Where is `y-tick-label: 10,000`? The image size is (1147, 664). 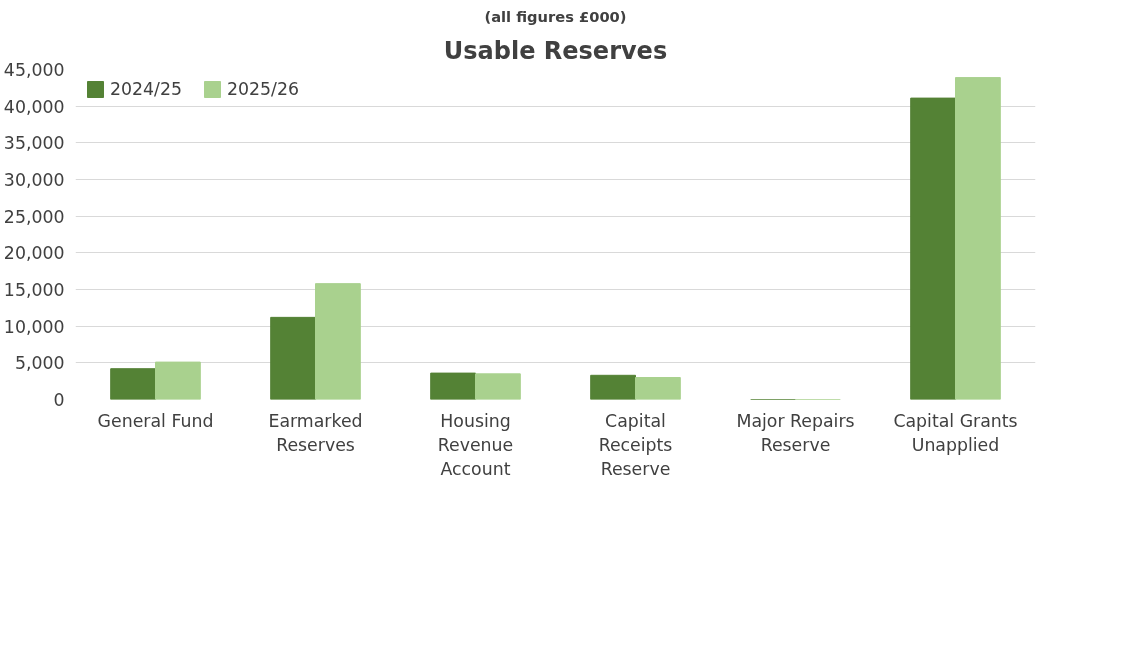 y-tick-label: 10,000 is located at coordinates (34, 326).